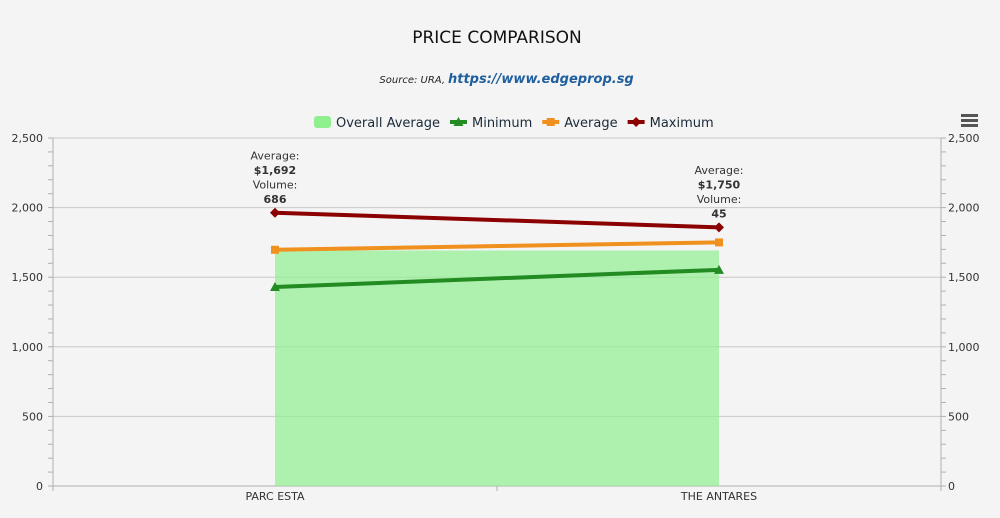 The height and width of the screenshot is (518, 1000). What do you see at coordinates (28, 277) in the screenshot?
I see `y-tick-label-left: 1,500` at bounding box center [28, 277].